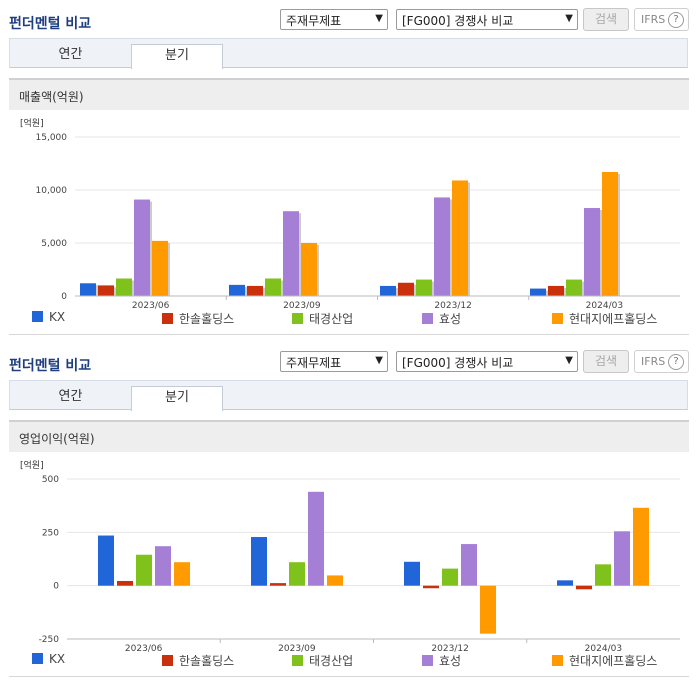 The height and width of the screenshot is (684, 696). Describe the element at coordinates (49, 640) in the screenshot. I see `y-tick-label: -250` at that location.